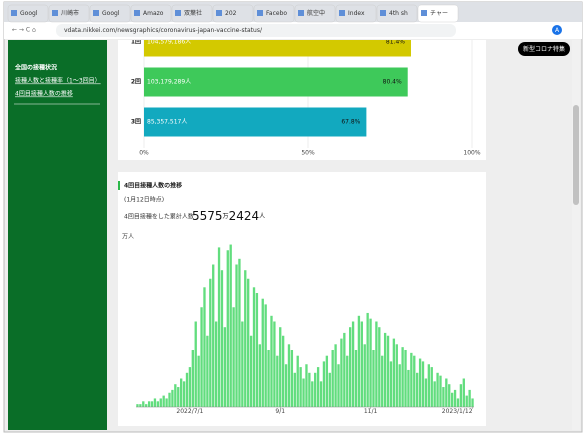 The image size is (586, 446). What do you see at coordinates (44, 94) in the screenshot?
I see `sidebar-link: 4回目接種人数の推移` at bounding box center [44, 94].